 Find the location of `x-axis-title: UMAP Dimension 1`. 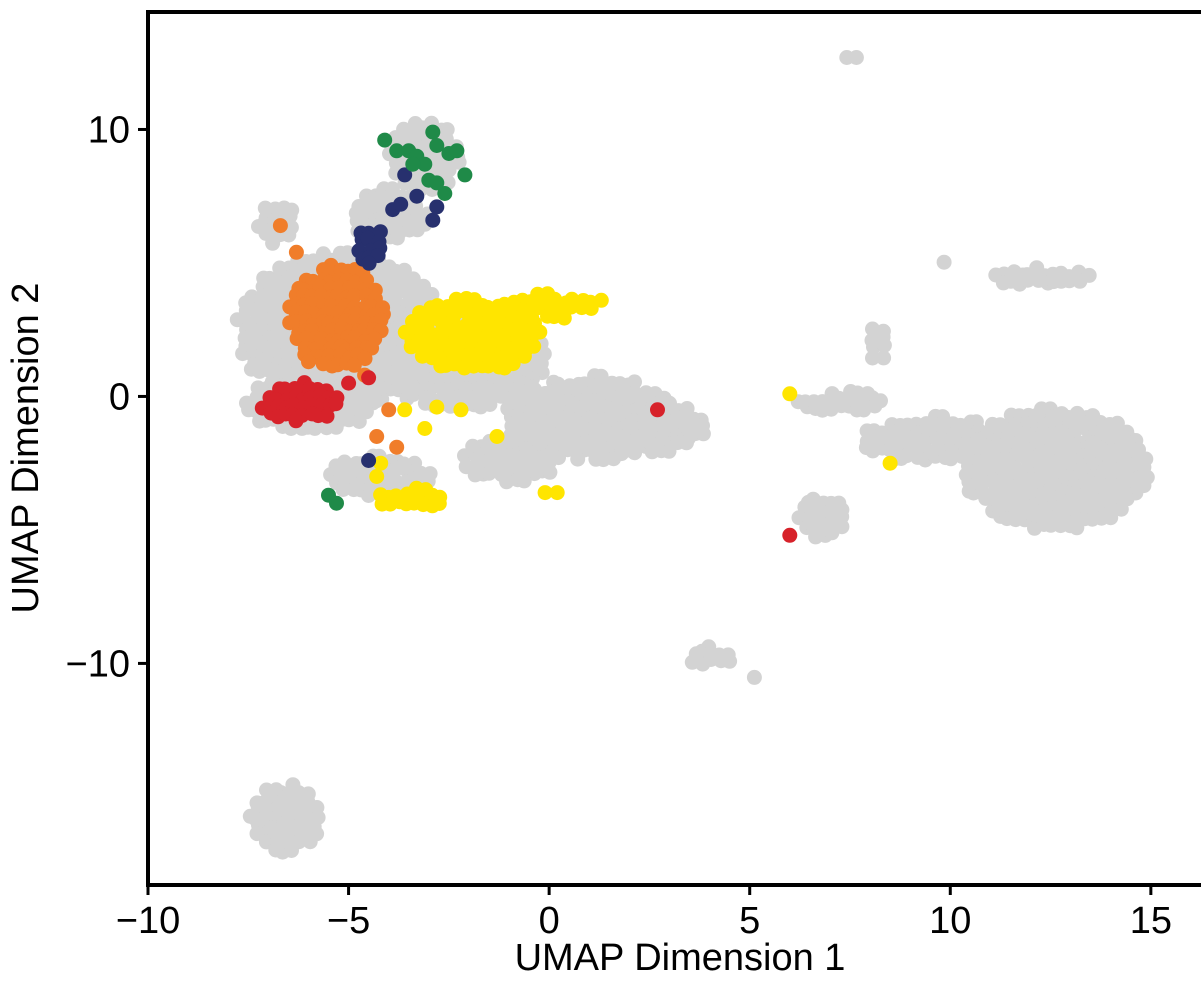

x-axis-title: UMAP Dimension 1 is located at coordinates (680, 958).